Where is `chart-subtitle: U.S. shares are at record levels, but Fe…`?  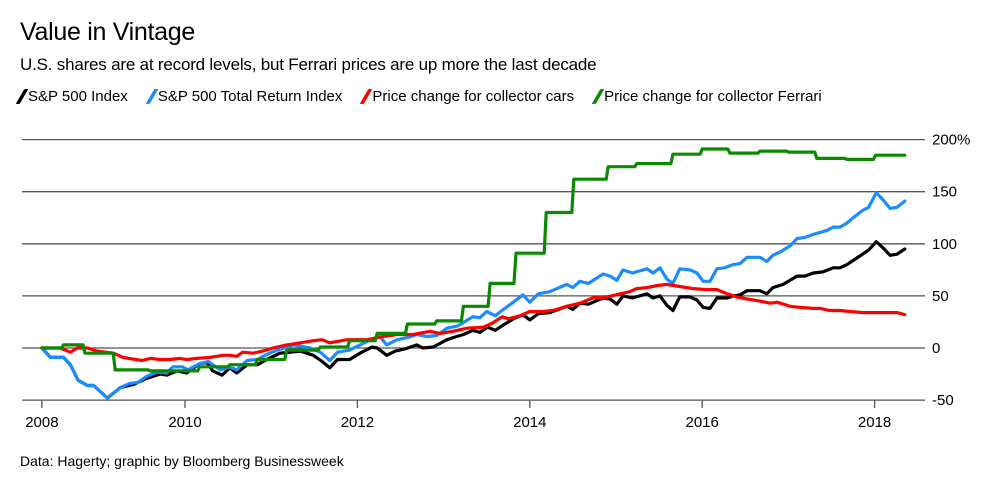
chart-subtitle: U.S. shares are at record levels, but Fe… is located at coordinates (308, 64).